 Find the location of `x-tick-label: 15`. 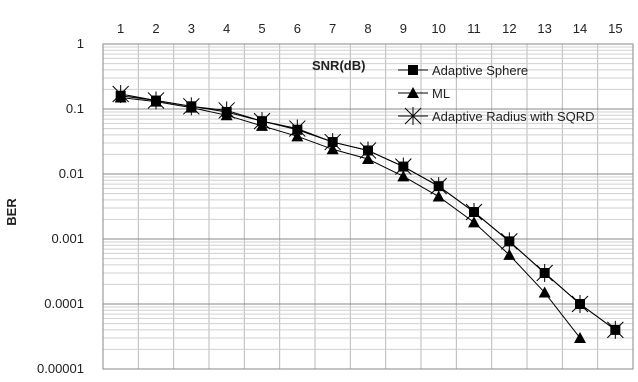

x-tick-label: 15 is located at coordinates (615, 28).